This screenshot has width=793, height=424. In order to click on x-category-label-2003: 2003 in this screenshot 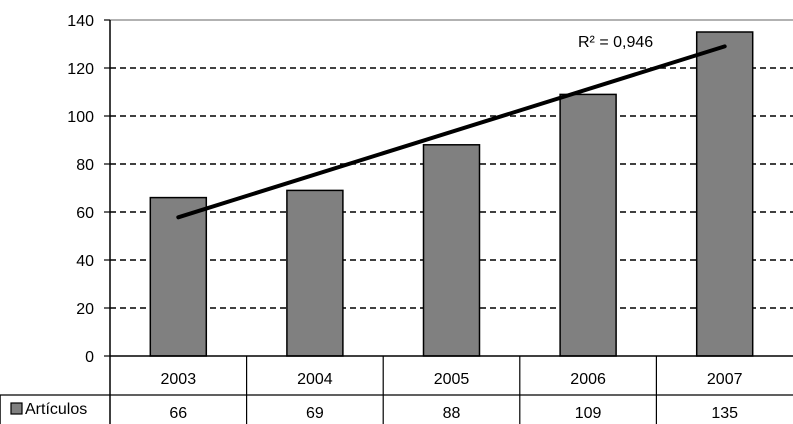, I will do `click(179, 379)`.